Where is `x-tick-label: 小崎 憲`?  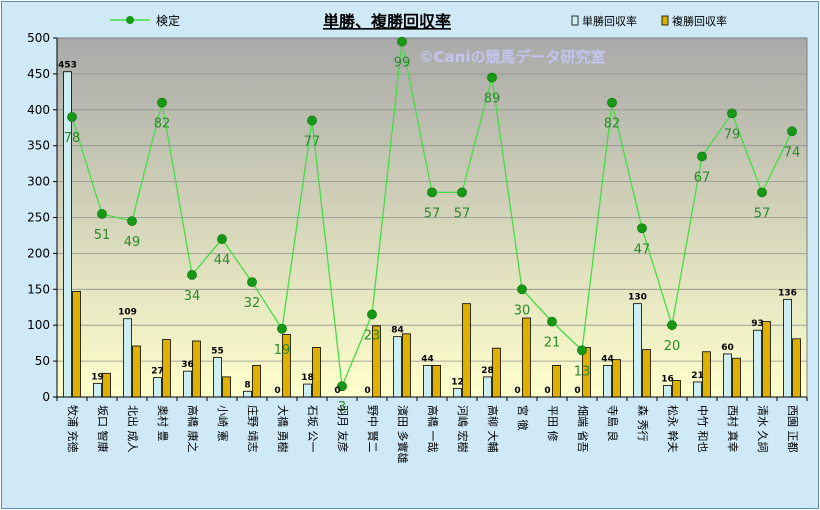 x-tick-label: 小崎 憲 is located at coordinates (223, 423).